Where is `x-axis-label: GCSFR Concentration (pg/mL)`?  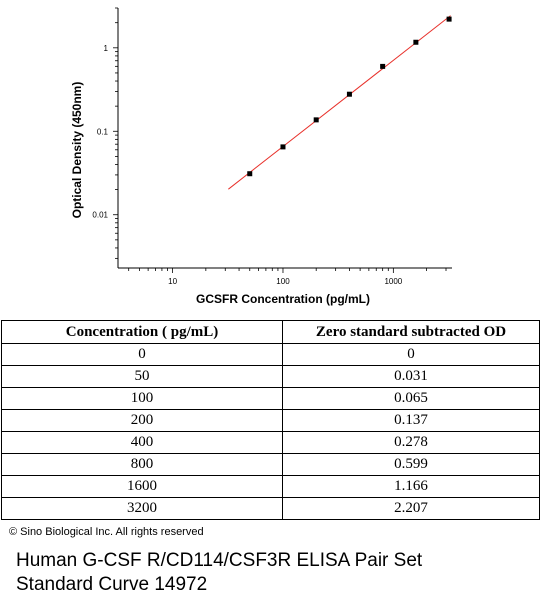
x-axis-label: GCSFR Concentration (pg/mL) is located at coordinates (283, 299).